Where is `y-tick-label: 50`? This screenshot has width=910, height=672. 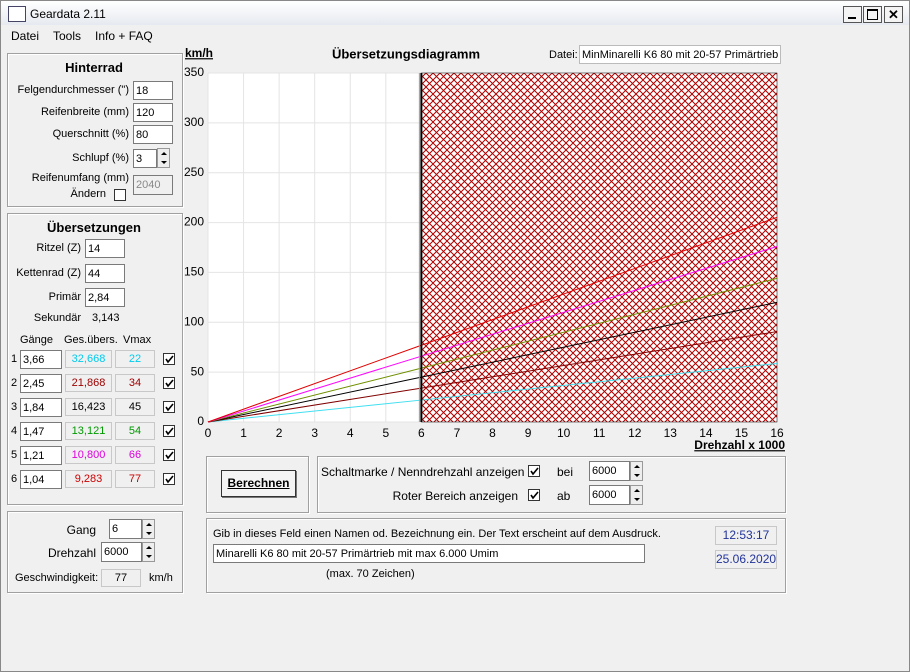
y-tick-label: 50 is located at coordinates (198, 371).